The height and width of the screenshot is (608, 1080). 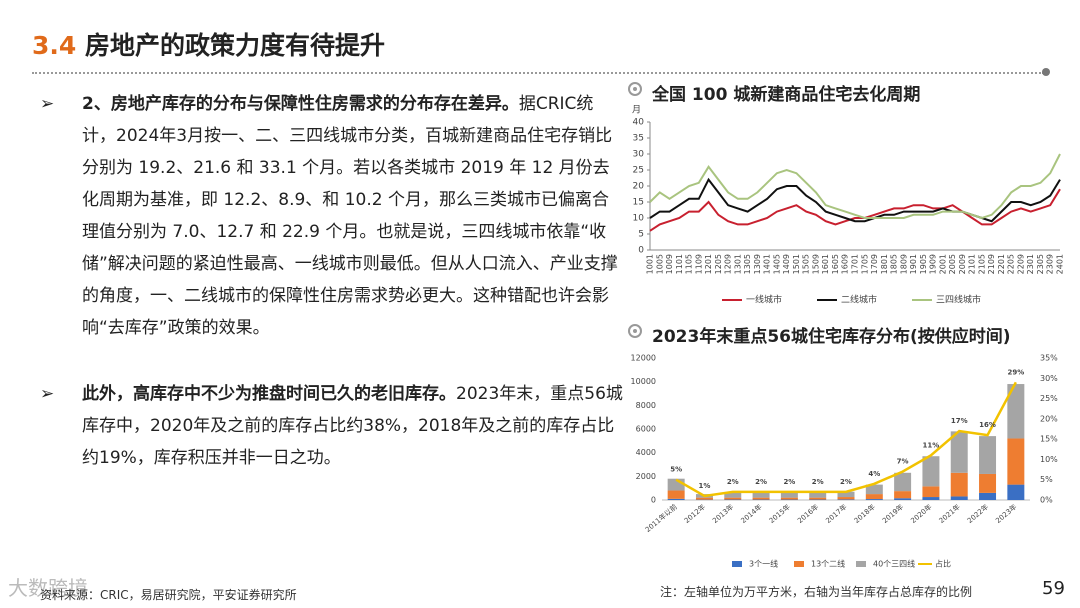 What do you see at coordinates (828, 564) in the screenshot?
I see `legend-label: 13个二线` at bounding box center [828, 564].